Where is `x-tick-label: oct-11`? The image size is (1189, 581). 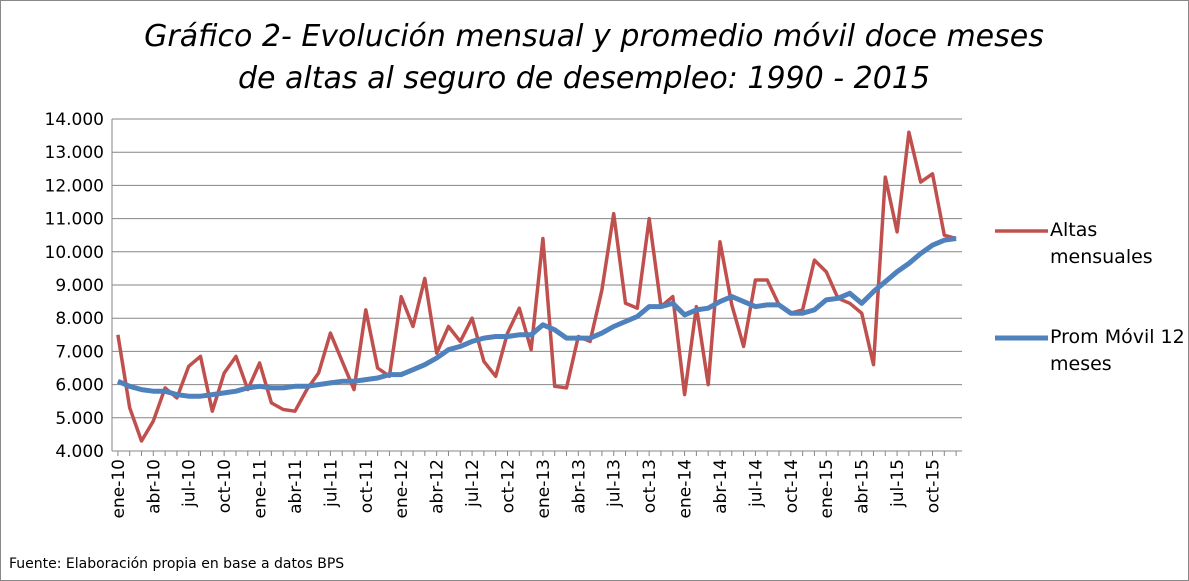
x-tick-label: oct-11 is located at coordinates (367, 486).